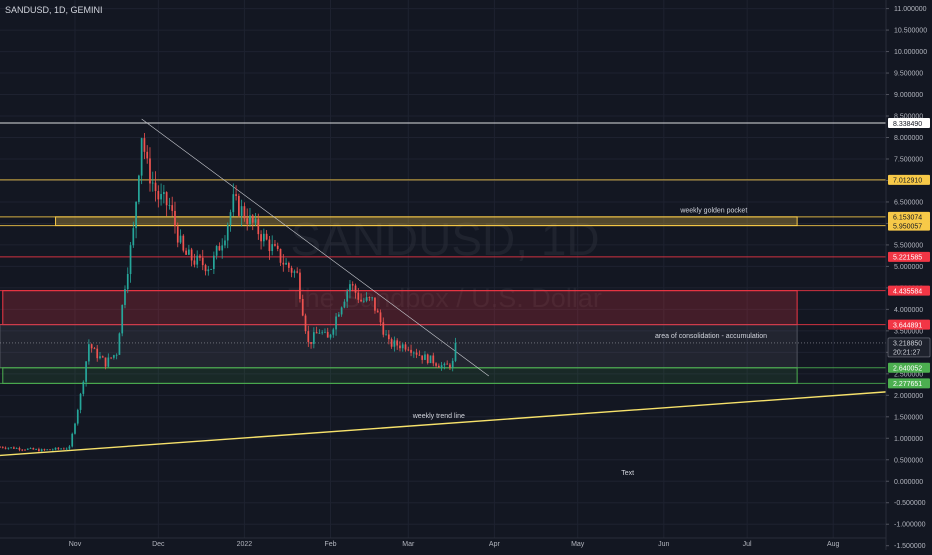 The height and width of the screenshot is (555, 932). Describe the element at coordinates (910, 52) in the screenshot. I see `y-tick-label: 10.000000` at that location.